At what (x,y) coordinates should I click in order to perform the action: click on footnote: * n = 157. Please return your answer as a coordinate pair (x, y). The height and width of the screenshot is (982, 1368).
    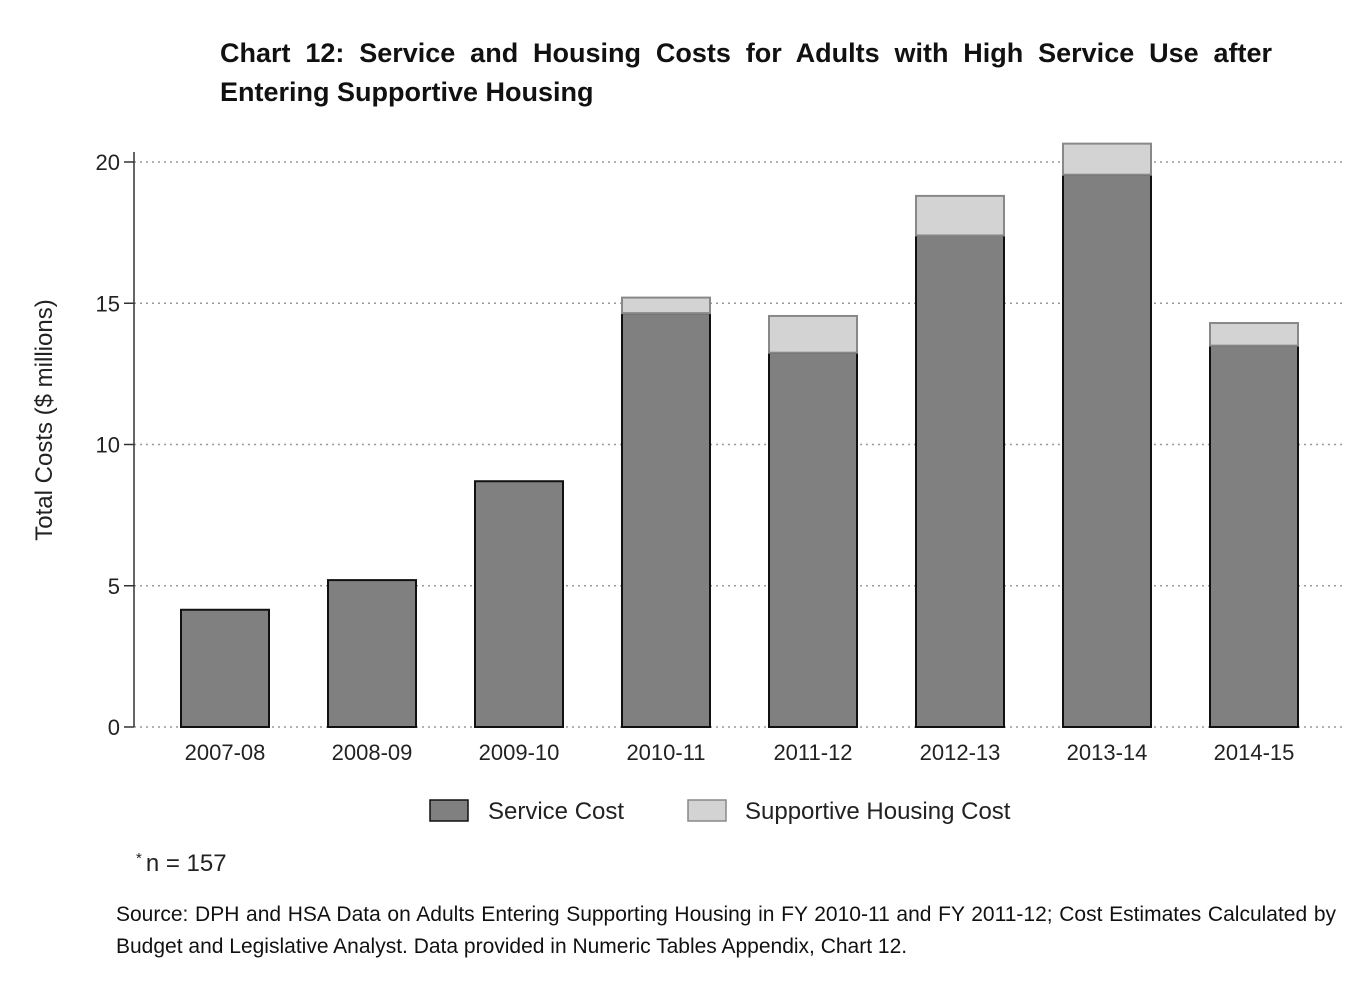
    Looking at the image, I should click on (181, 864).